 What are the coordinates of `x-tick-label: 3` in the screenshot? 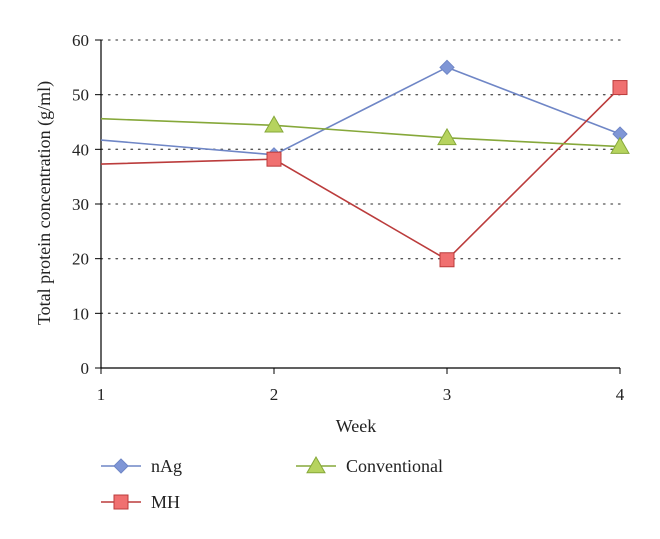 It's located at (447, 394).